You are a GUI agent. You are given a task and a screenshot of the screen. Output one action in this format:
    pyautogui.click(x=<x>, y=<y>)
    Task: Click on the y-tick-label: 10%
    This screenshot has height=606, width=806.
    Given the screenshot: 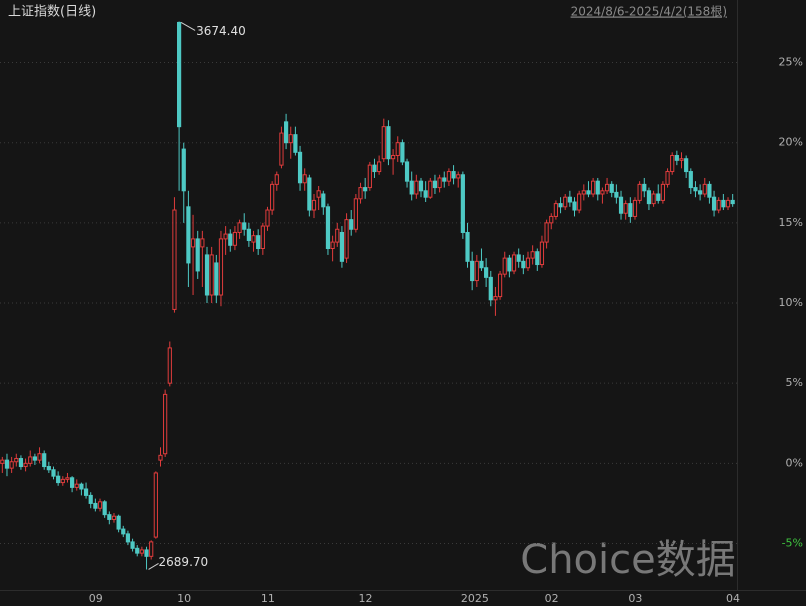 What is the action you would take?
    pyautogui.click(x=791, y=302)
    